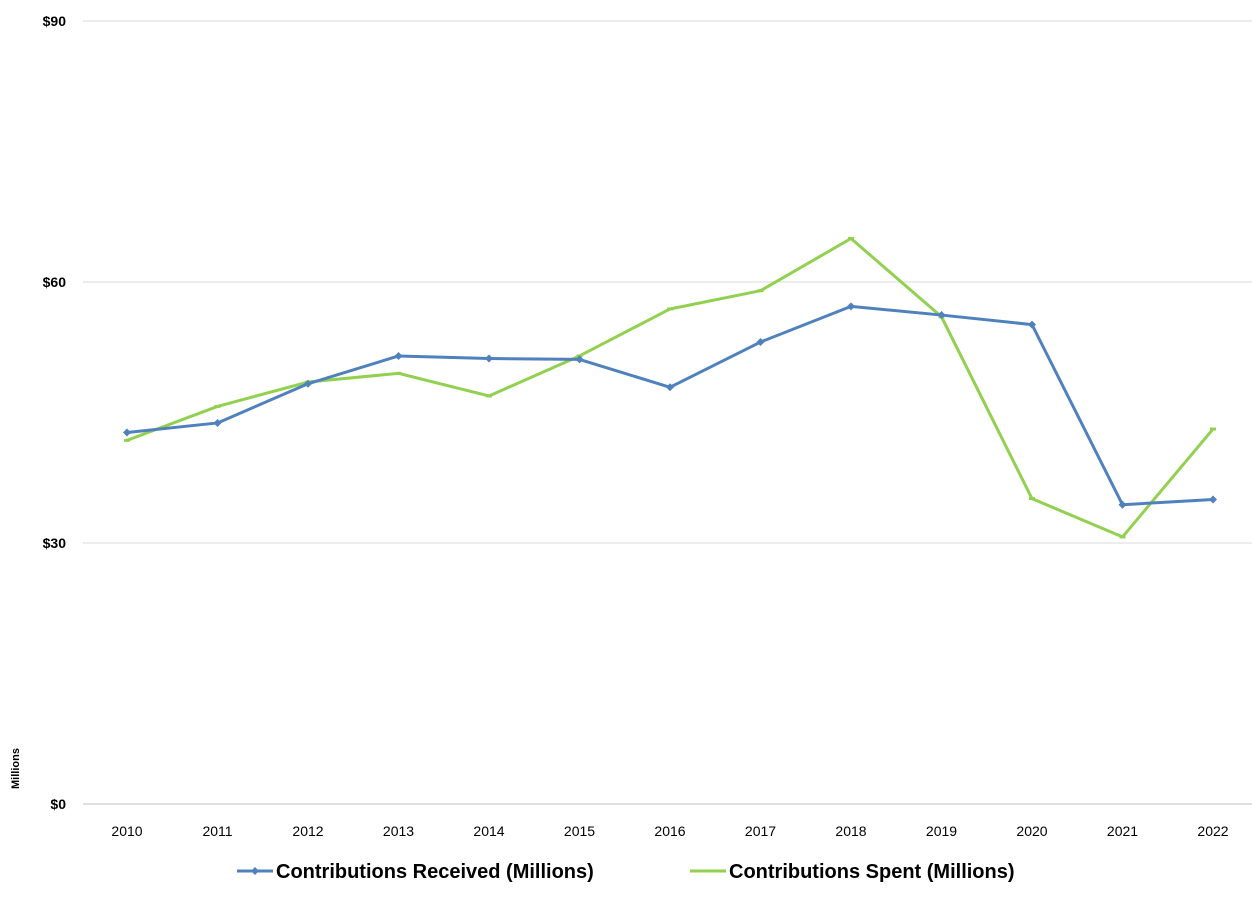 The width and height of the screenshot is (1252, 911). Describe the element at coordinates (126, 831) in the screenshot. I see `x-tick-label: 2010` at that location.